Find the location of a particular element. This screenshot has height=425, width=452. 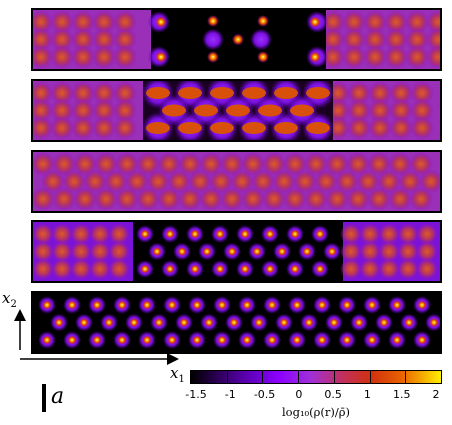

colorbar-tick-label: -0.5 is located at coordinates (264, 394).